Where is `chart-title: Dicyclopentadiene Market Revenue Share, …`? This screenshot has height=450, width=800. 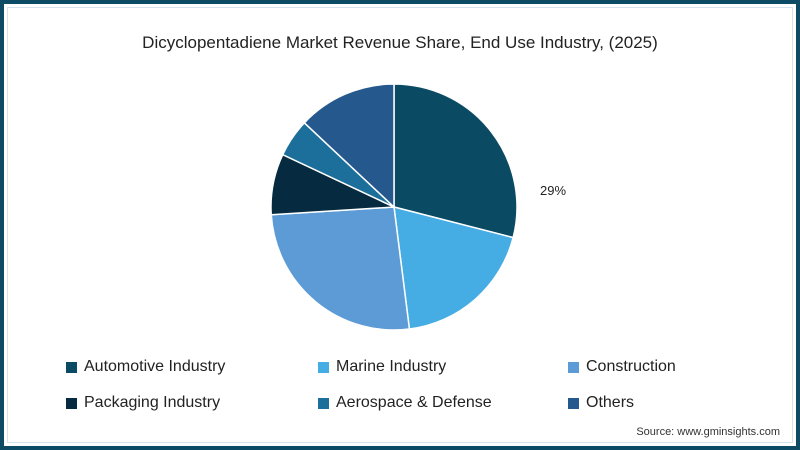
chart-title: Dicyclopentadiene Market Revenue Share, … is located at coordinates (400, 42).